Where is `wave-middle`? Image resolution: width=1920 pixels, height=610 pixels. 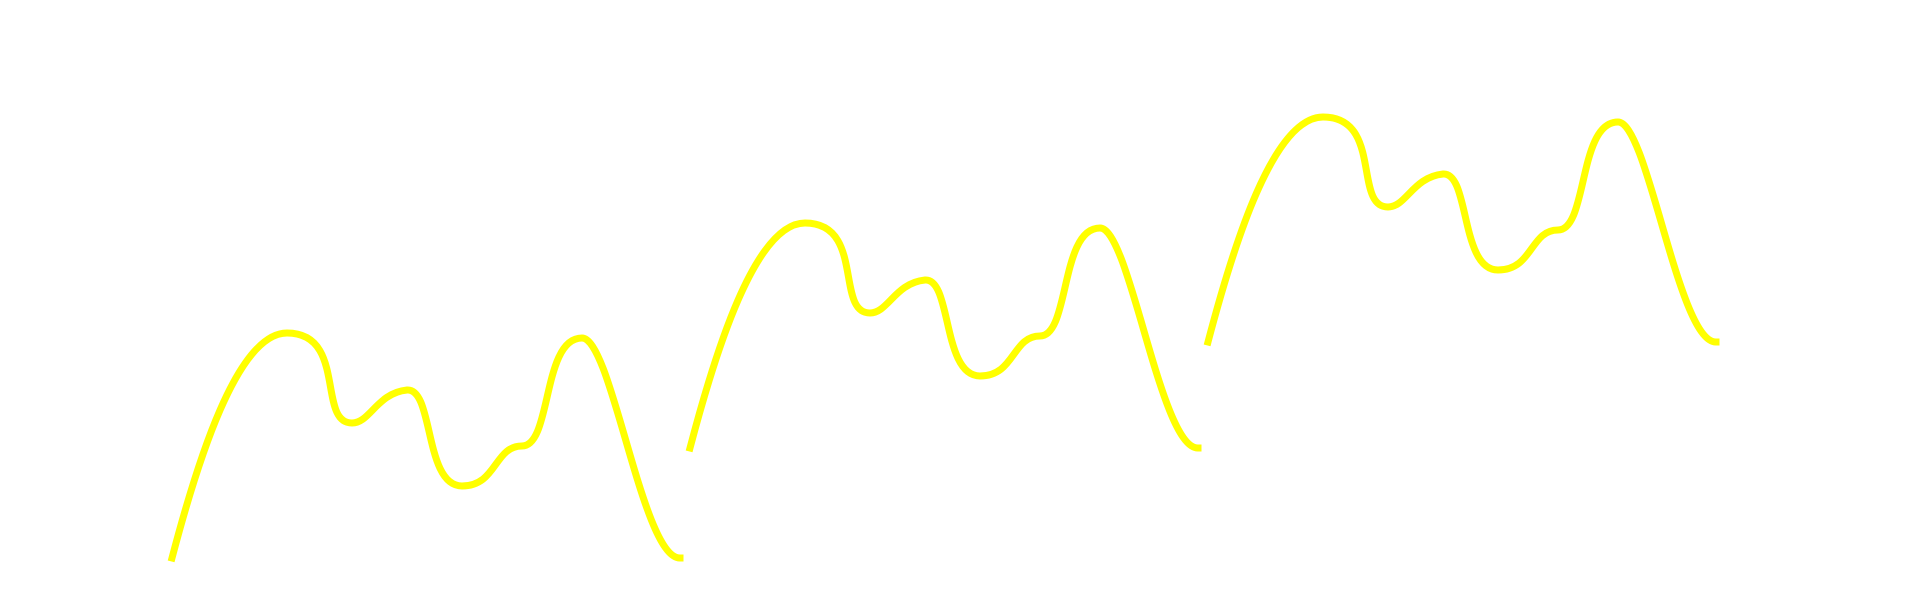
wave-middle is located at coordinates (943, 336).